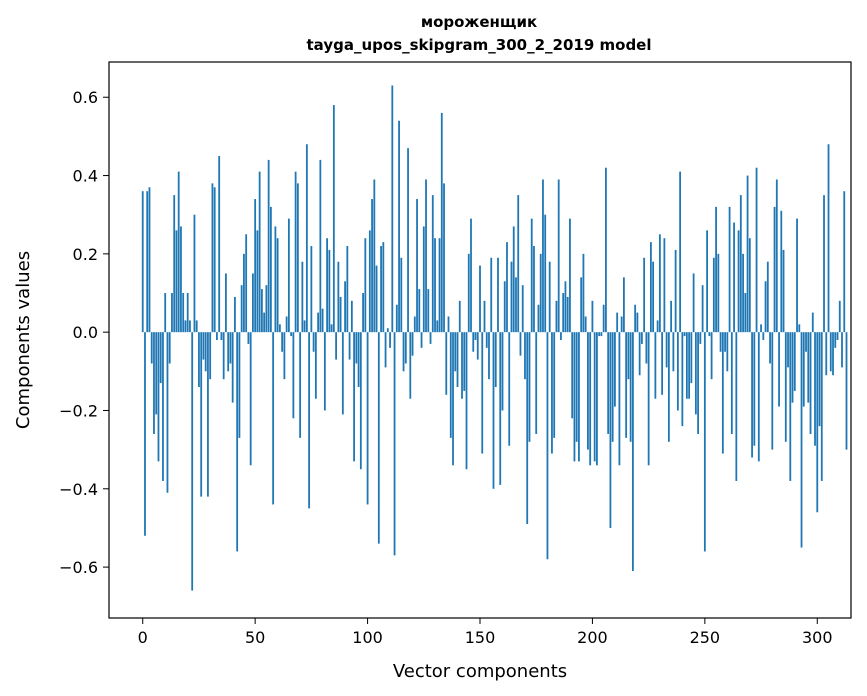  What do you see at coordinates (85, 97) in the screenshot?
I see `y-tick-label: 0.6` at bounding box center [85, 97].